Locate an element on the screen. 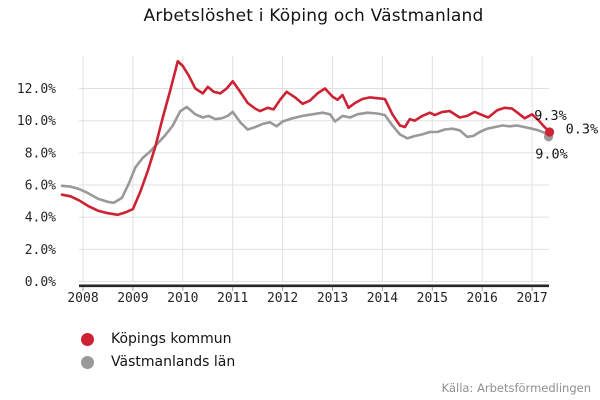 The height and width of the screenshot is (400, 600). end-dot-koping is located at coordinates (549, 132).